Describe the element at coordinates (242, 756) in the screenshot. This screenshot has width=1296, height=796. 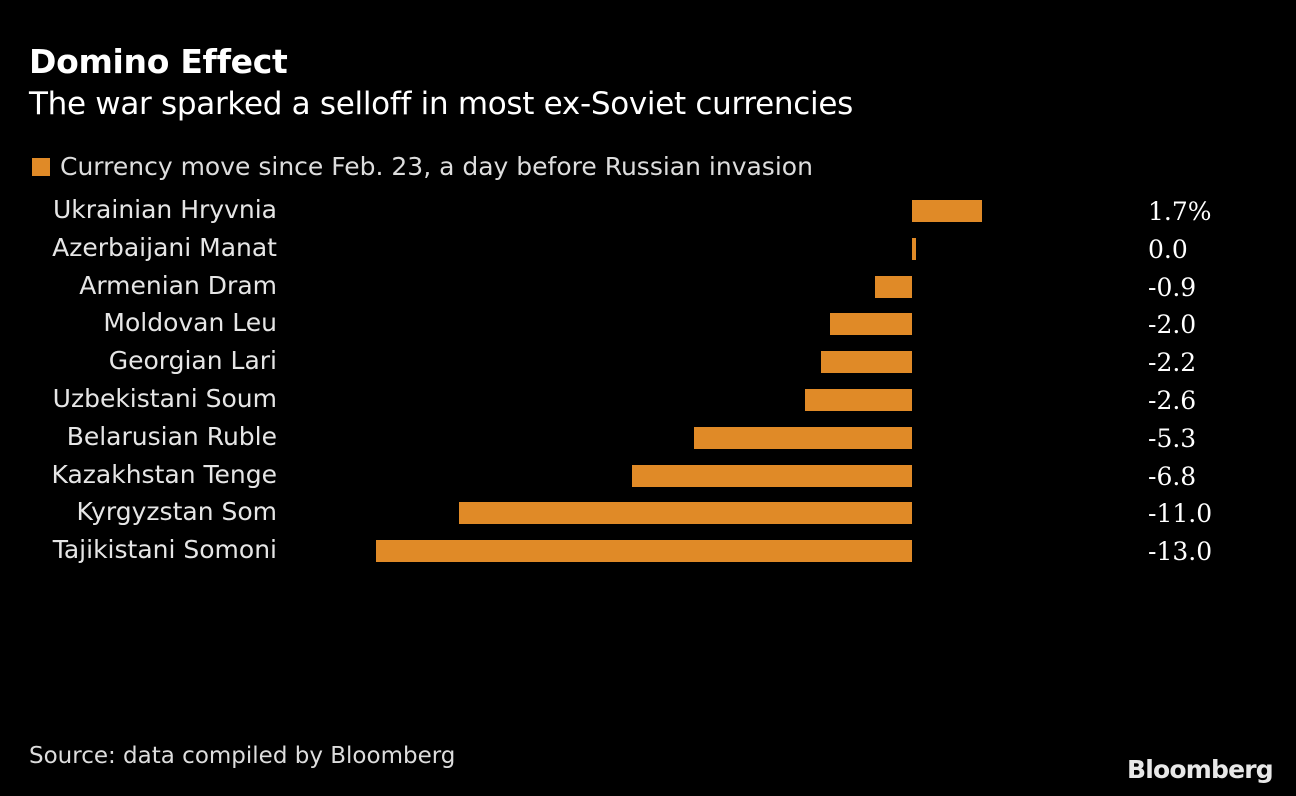
I see `source-note: Source: data compiled by Bloomberg` at that location.